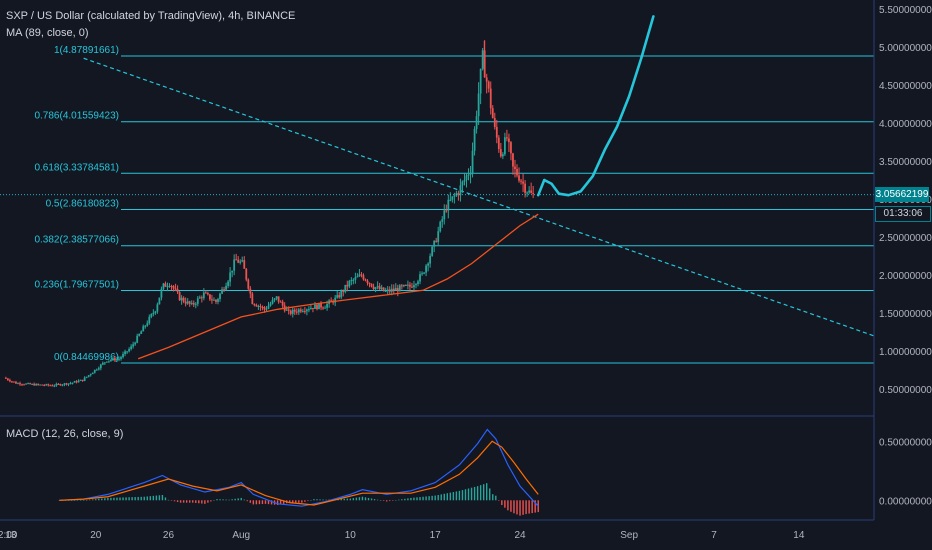 This screenshot has width=932, height=550. I want to click on projection-path, so click(595, 106).